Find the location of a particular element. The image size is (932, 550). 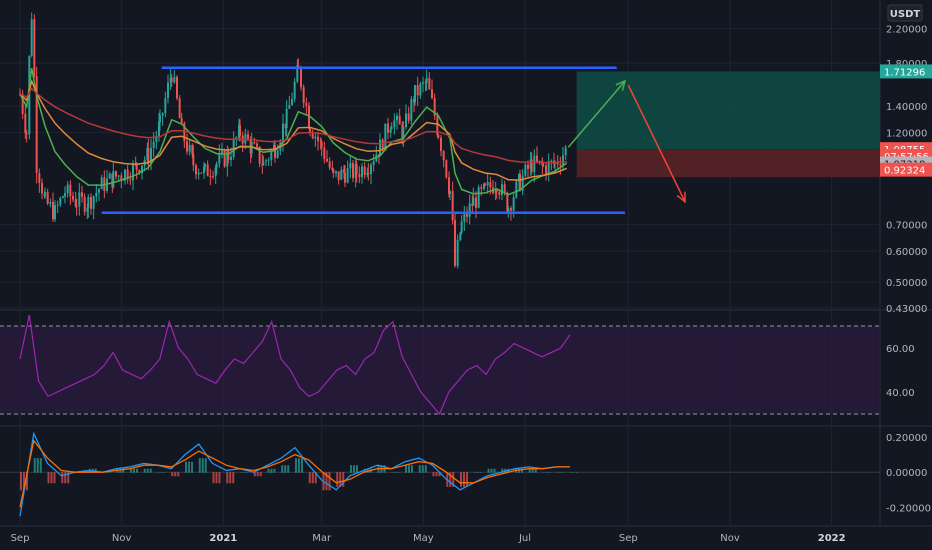

x-tick-label: Nov is located at coordinates (122, 538).